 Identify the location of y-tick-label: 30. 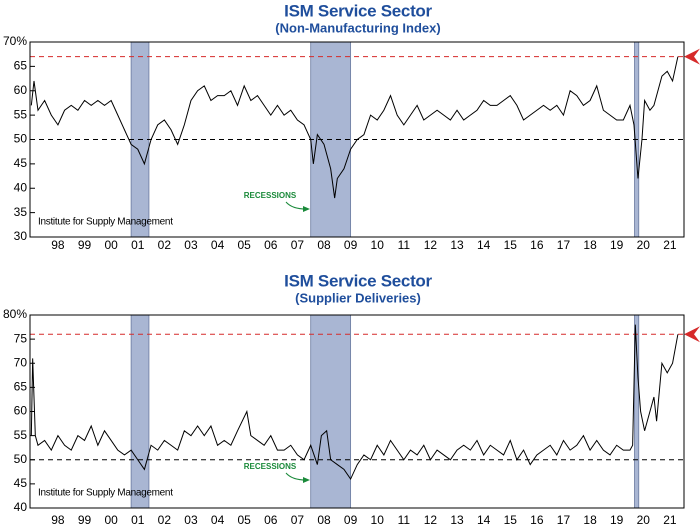
(21, 236).